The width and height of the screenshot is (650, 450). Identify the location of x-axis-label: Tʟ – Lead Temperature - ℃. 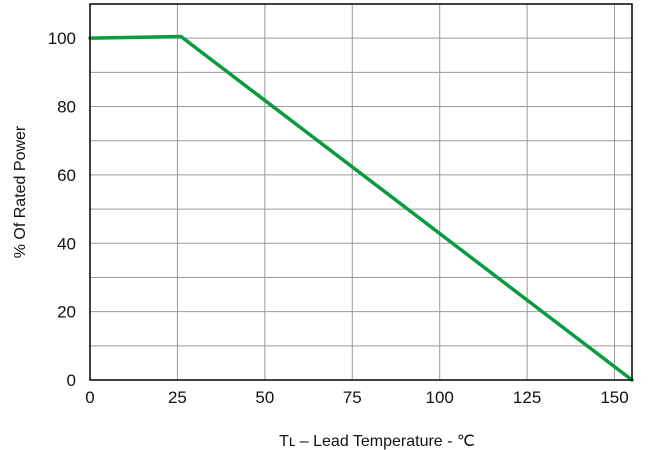
(377, 441).